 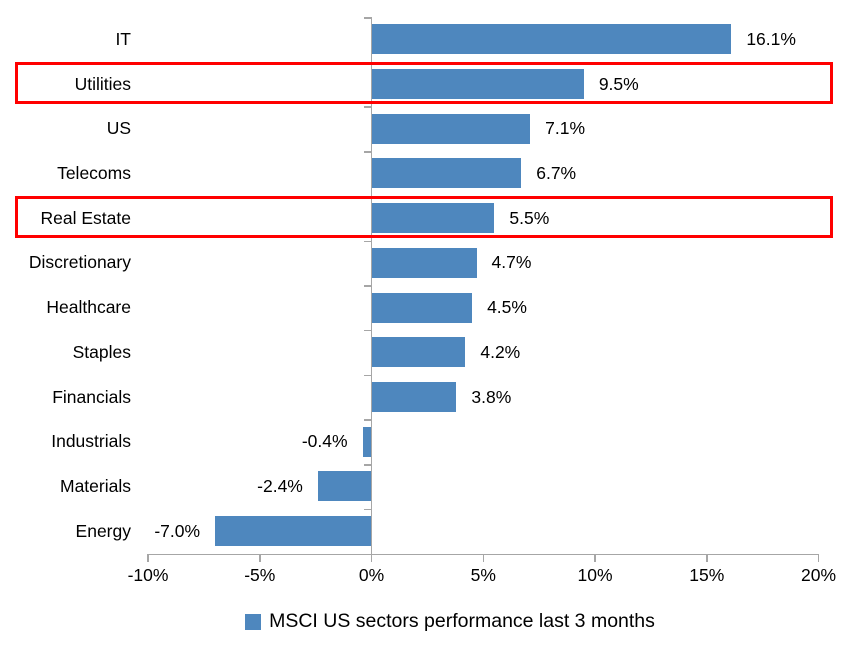 I want to click on value-label: -7.0%, so click(x=177, y=530).